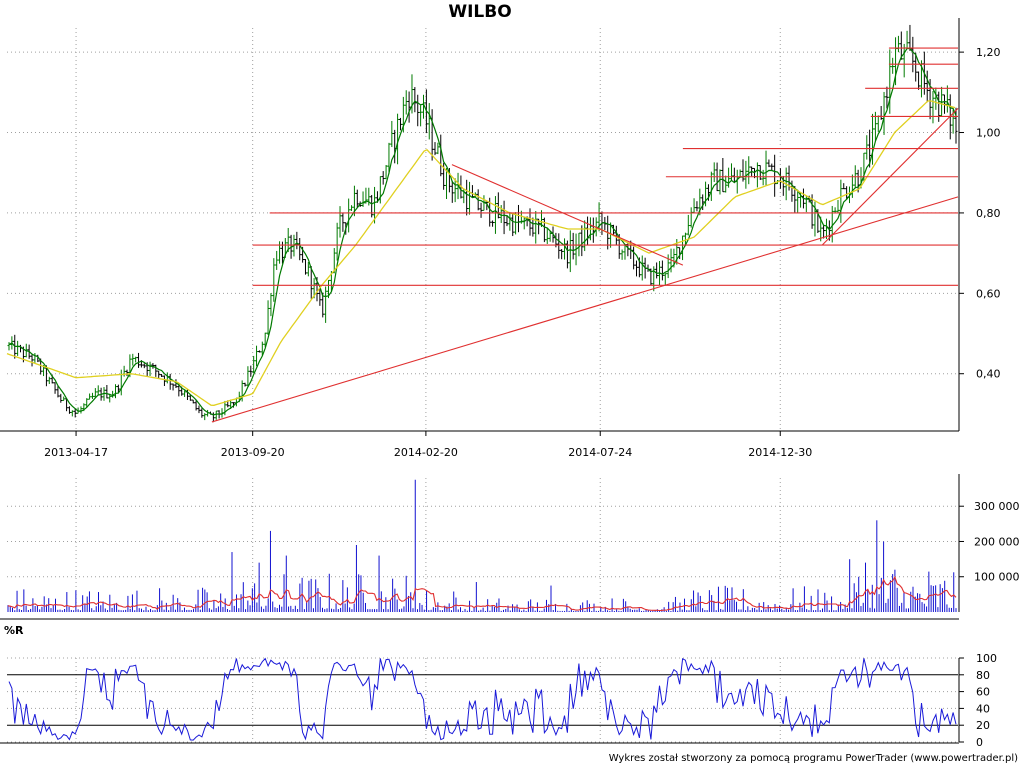 This screenshot has height=768, width=1024. I want to click on date-x-tick-label: 2013-09-20, so click(253, 452).